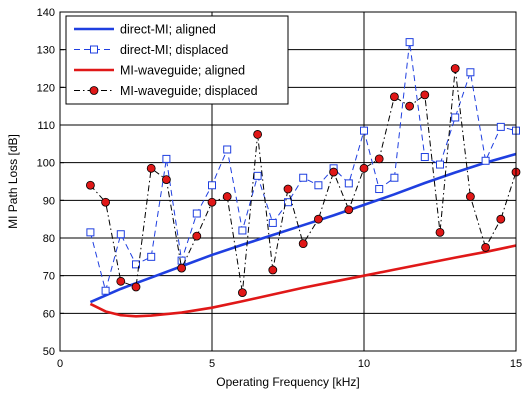  What do you see at coordinates (49, 277) in the screenshot?
I see `y-tick-label: 70` at bounding box center [49, 277].